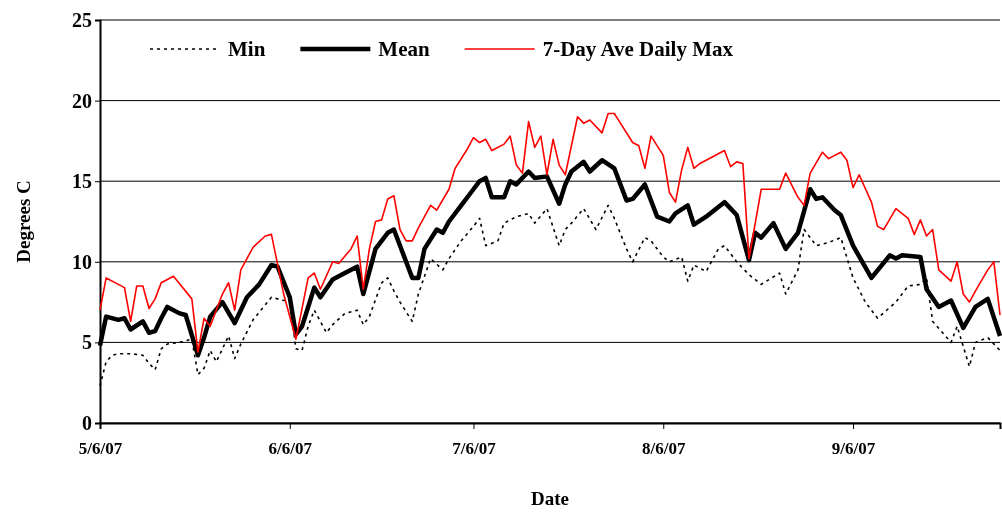 The height and width of the screenshot is (512, 1002). I want to click on x-axis-title: Date, so click(550, 498).